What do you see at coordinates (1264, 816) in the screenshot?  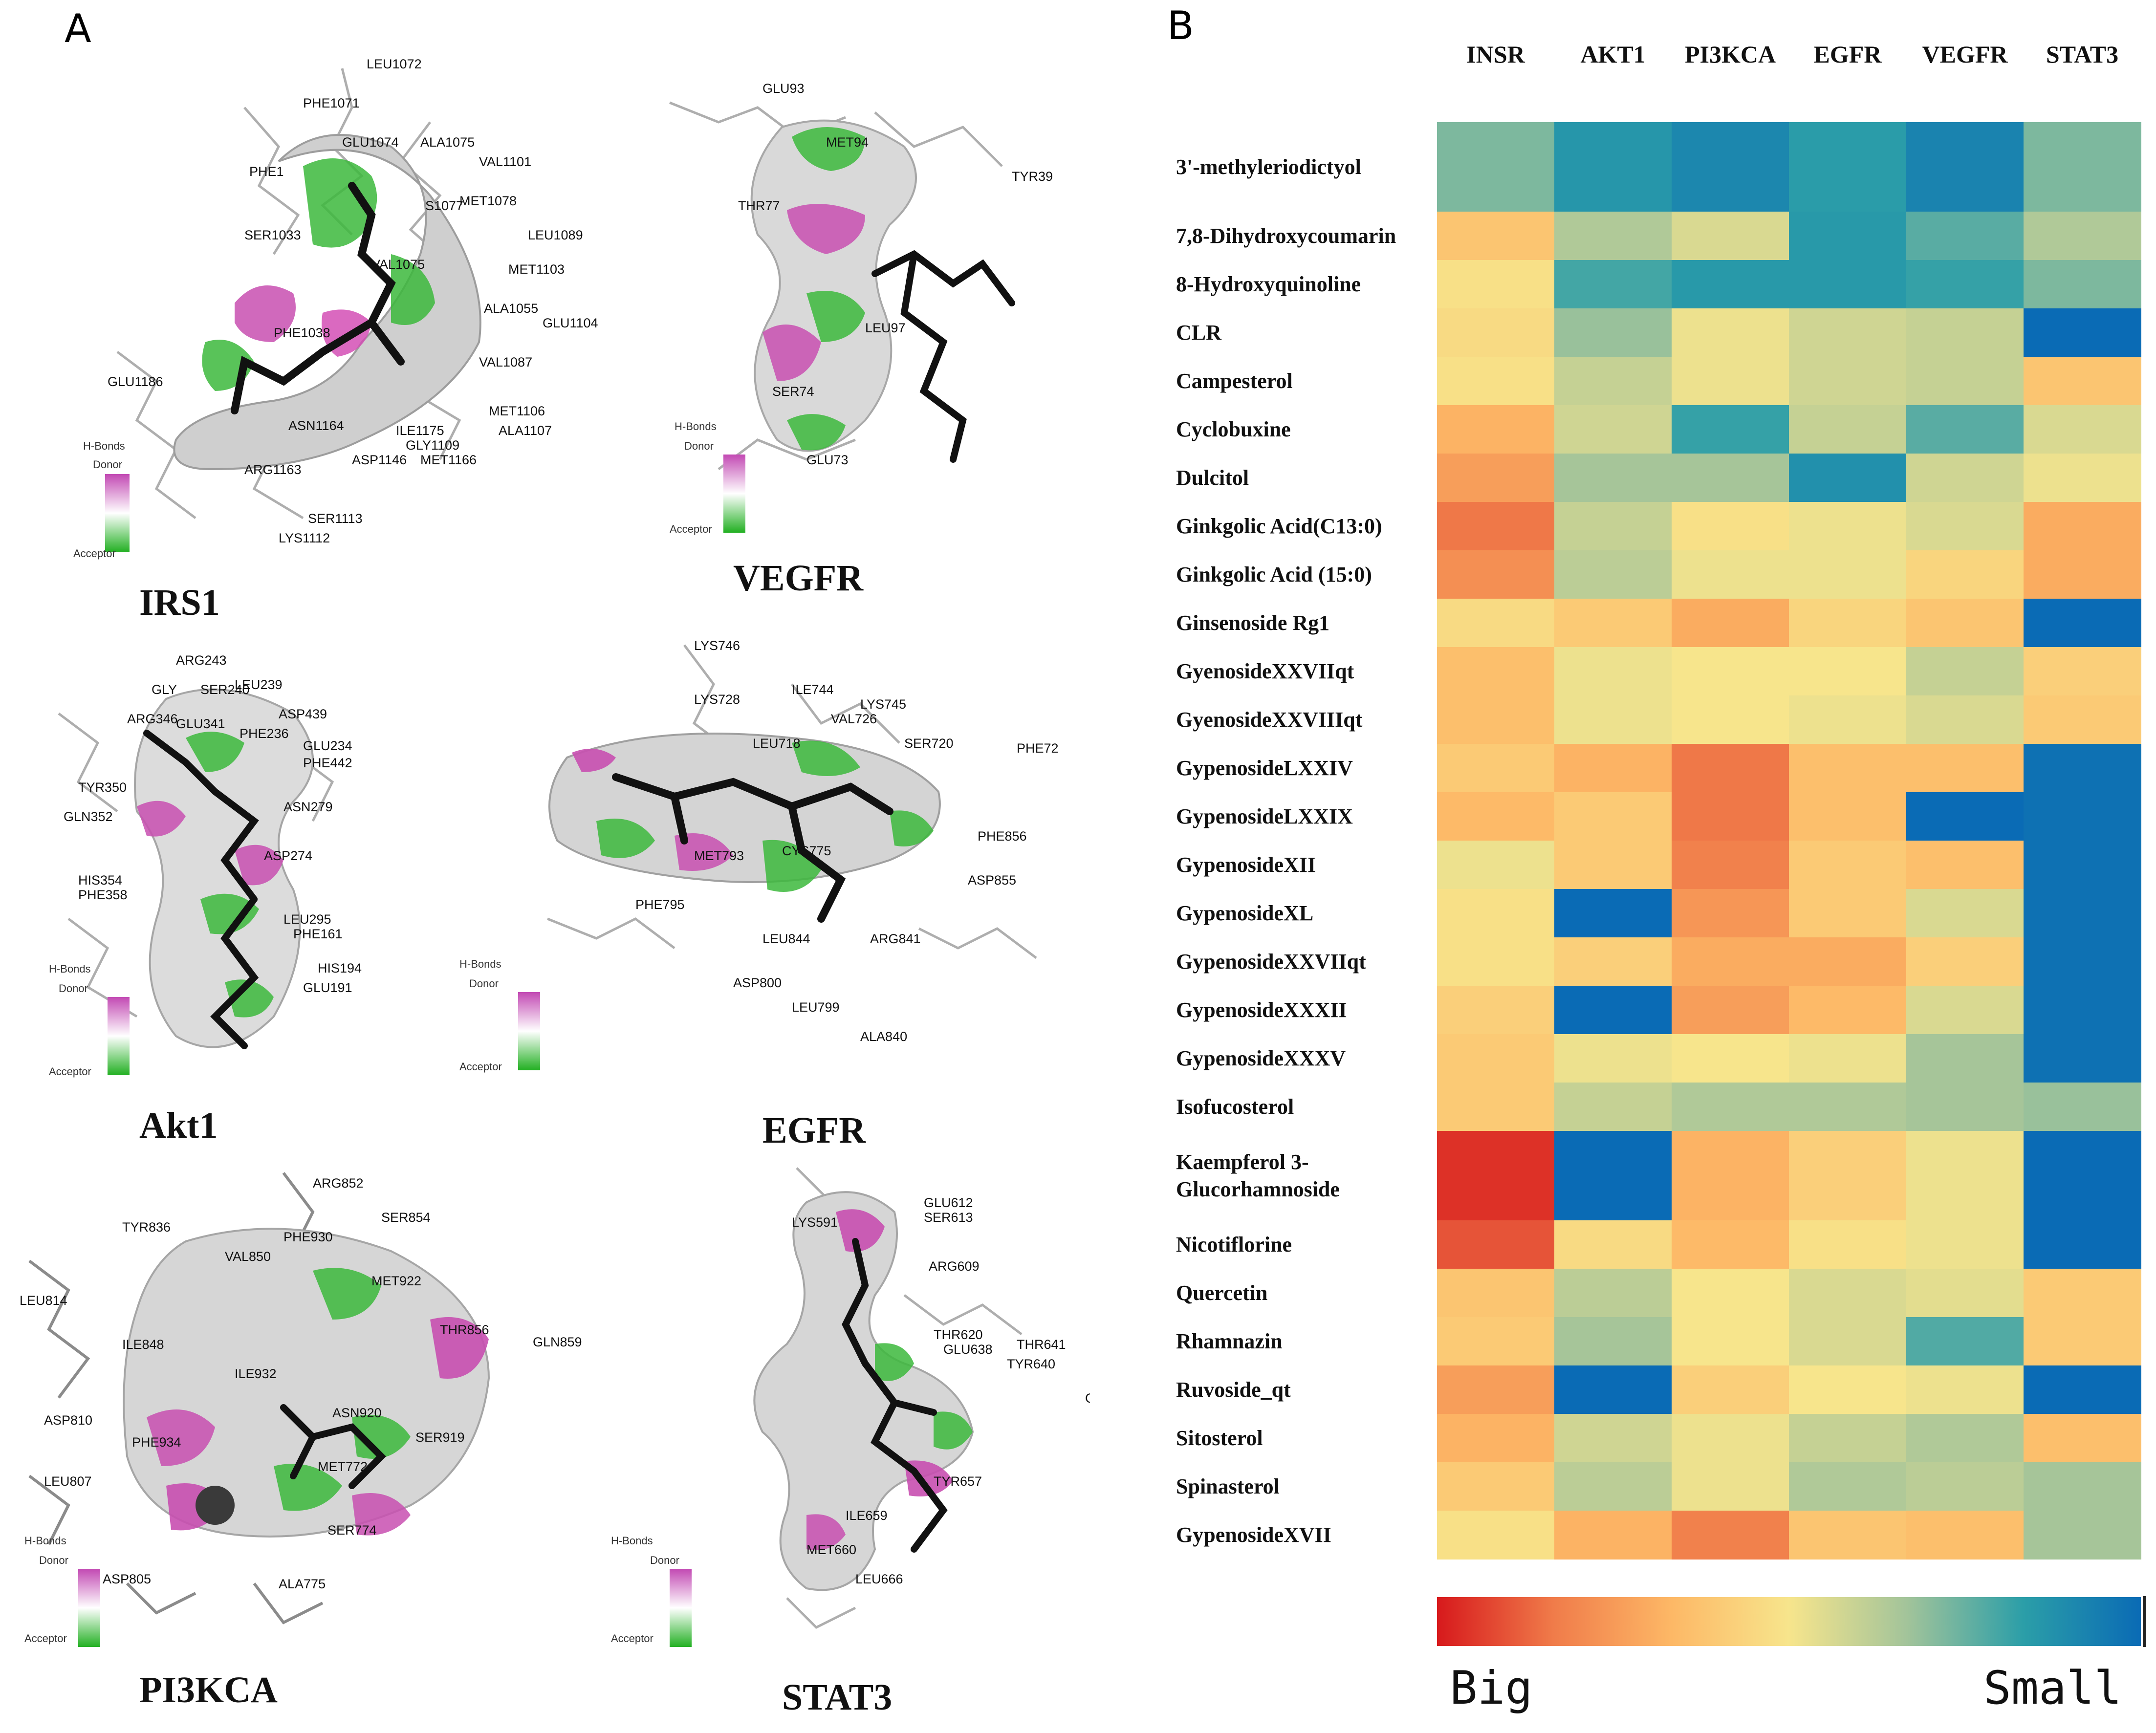 I see `heatmap-row-label: GypenosideLXXIX` at bounding box center [1264, 816].